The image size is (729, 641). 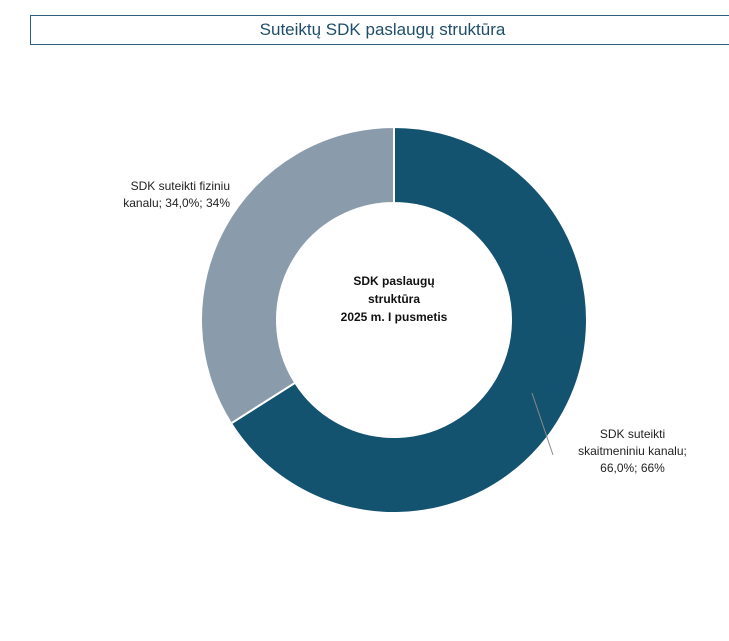 I want to click on slice-label-digital-line-2: skaitmeniniu kanalu;, so click(x=632, y=451).